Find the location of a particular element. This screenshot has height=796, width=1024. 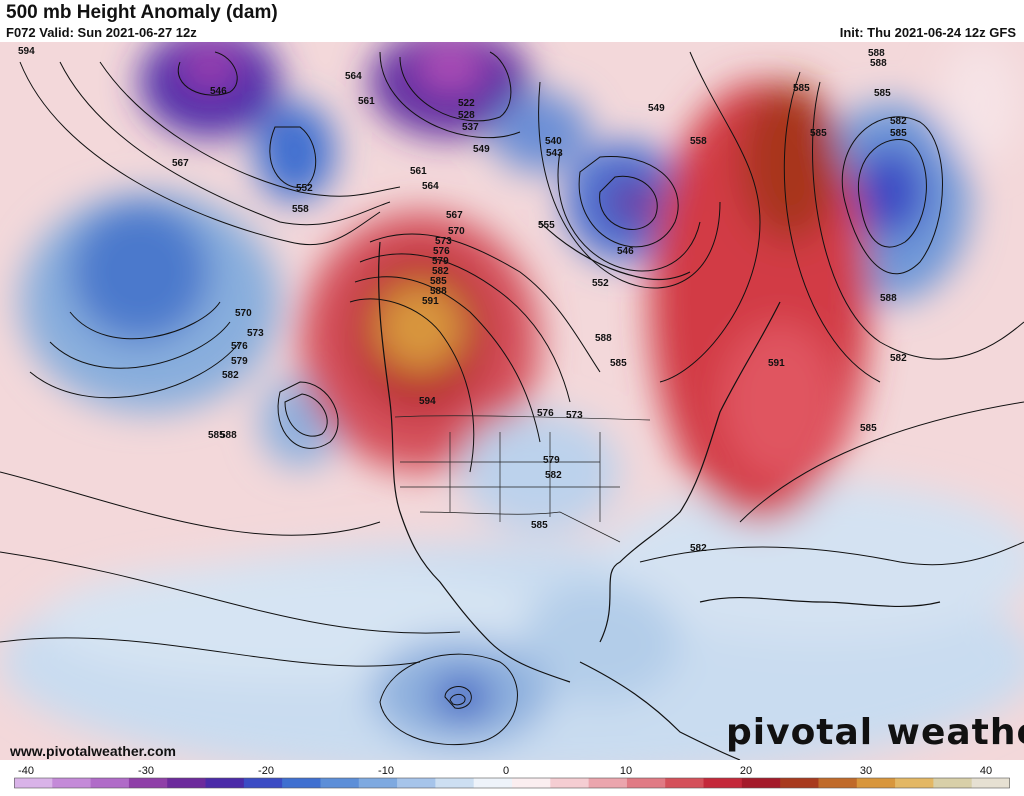

colorbar-outline is located at coordinates (512, 783).